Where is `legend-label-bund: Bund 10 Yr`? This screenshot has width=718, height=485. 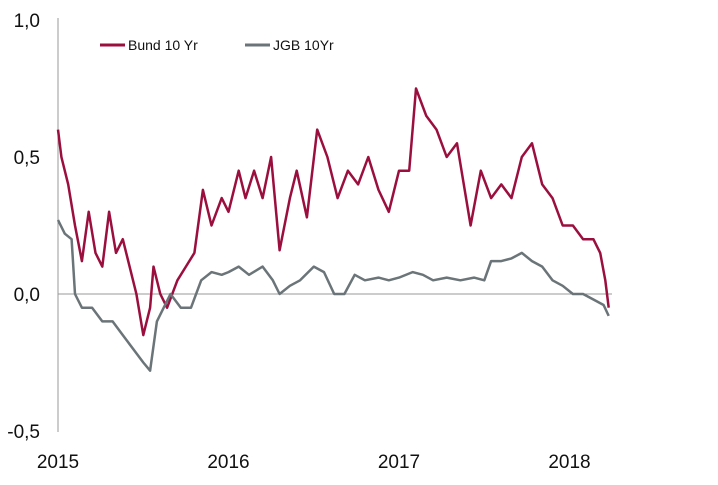 legend-label-bund: Bund 10 Yr is located at coordinates (163, 45).